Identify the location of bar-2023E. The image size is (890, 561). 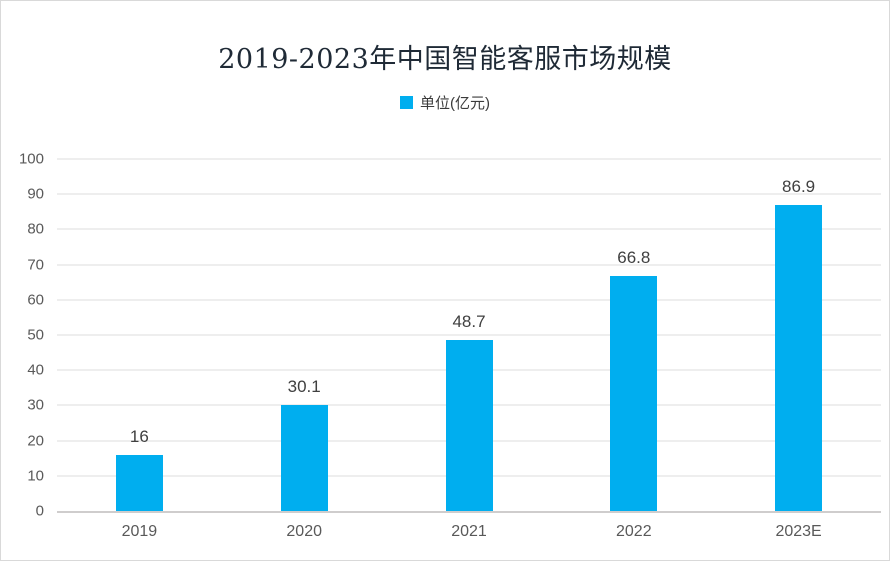
(799, 358).